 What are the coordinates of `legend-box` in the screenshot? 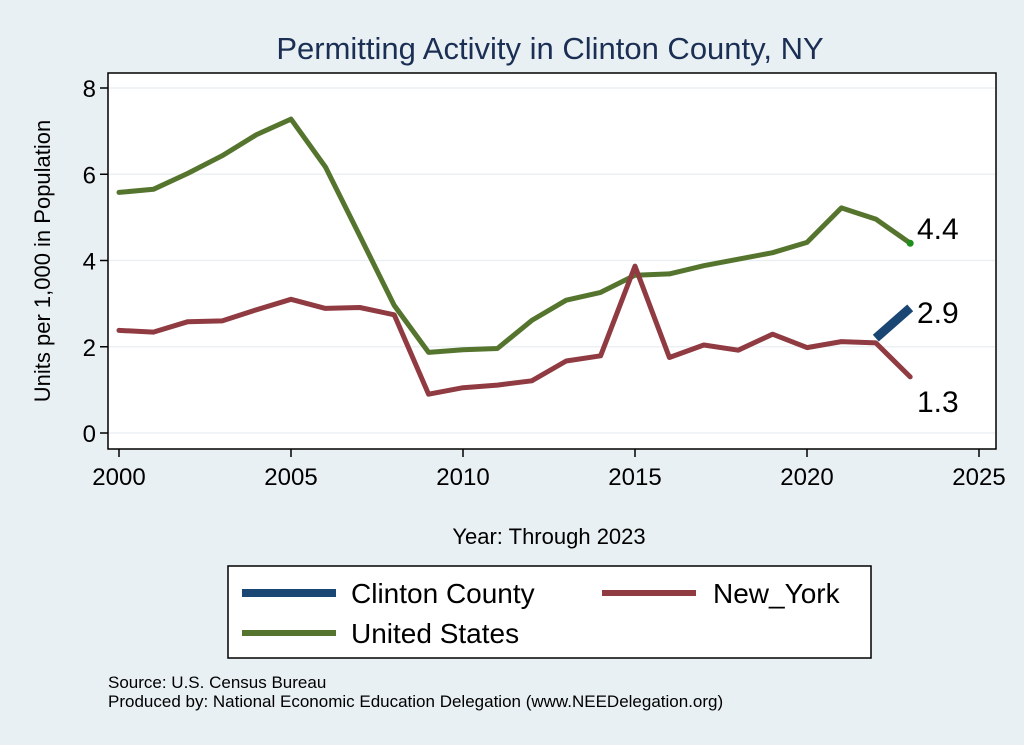 It's located at (549, 612).